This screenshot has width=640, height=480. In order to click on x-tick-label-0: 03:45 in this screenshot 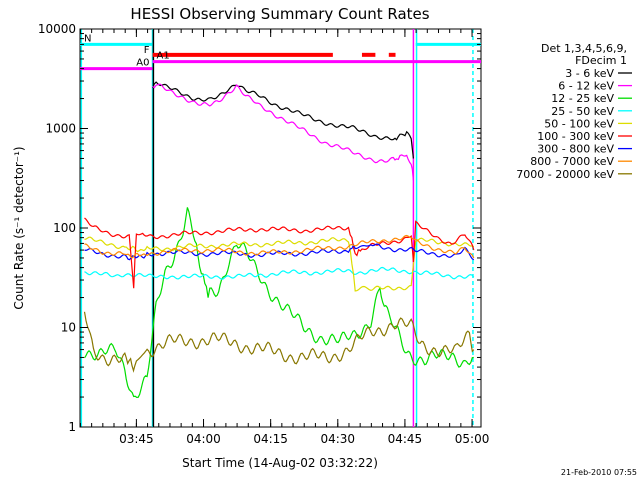, I will do `click(136, 439)`.